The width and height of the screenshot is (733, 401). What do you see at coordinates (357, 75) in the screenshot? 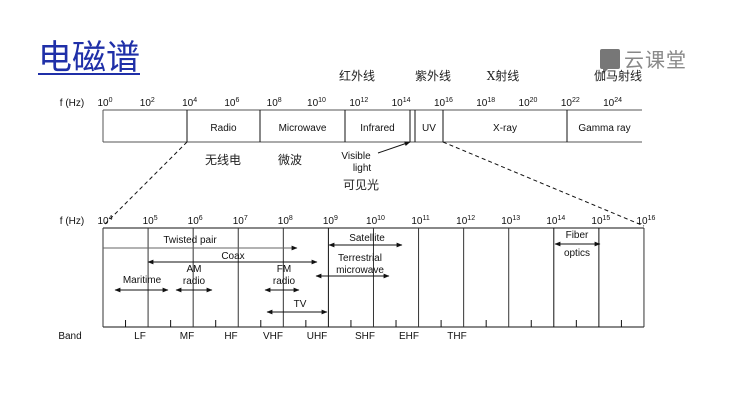
I see `cn-top-label: 红外线` at bounding box center [357, 75].